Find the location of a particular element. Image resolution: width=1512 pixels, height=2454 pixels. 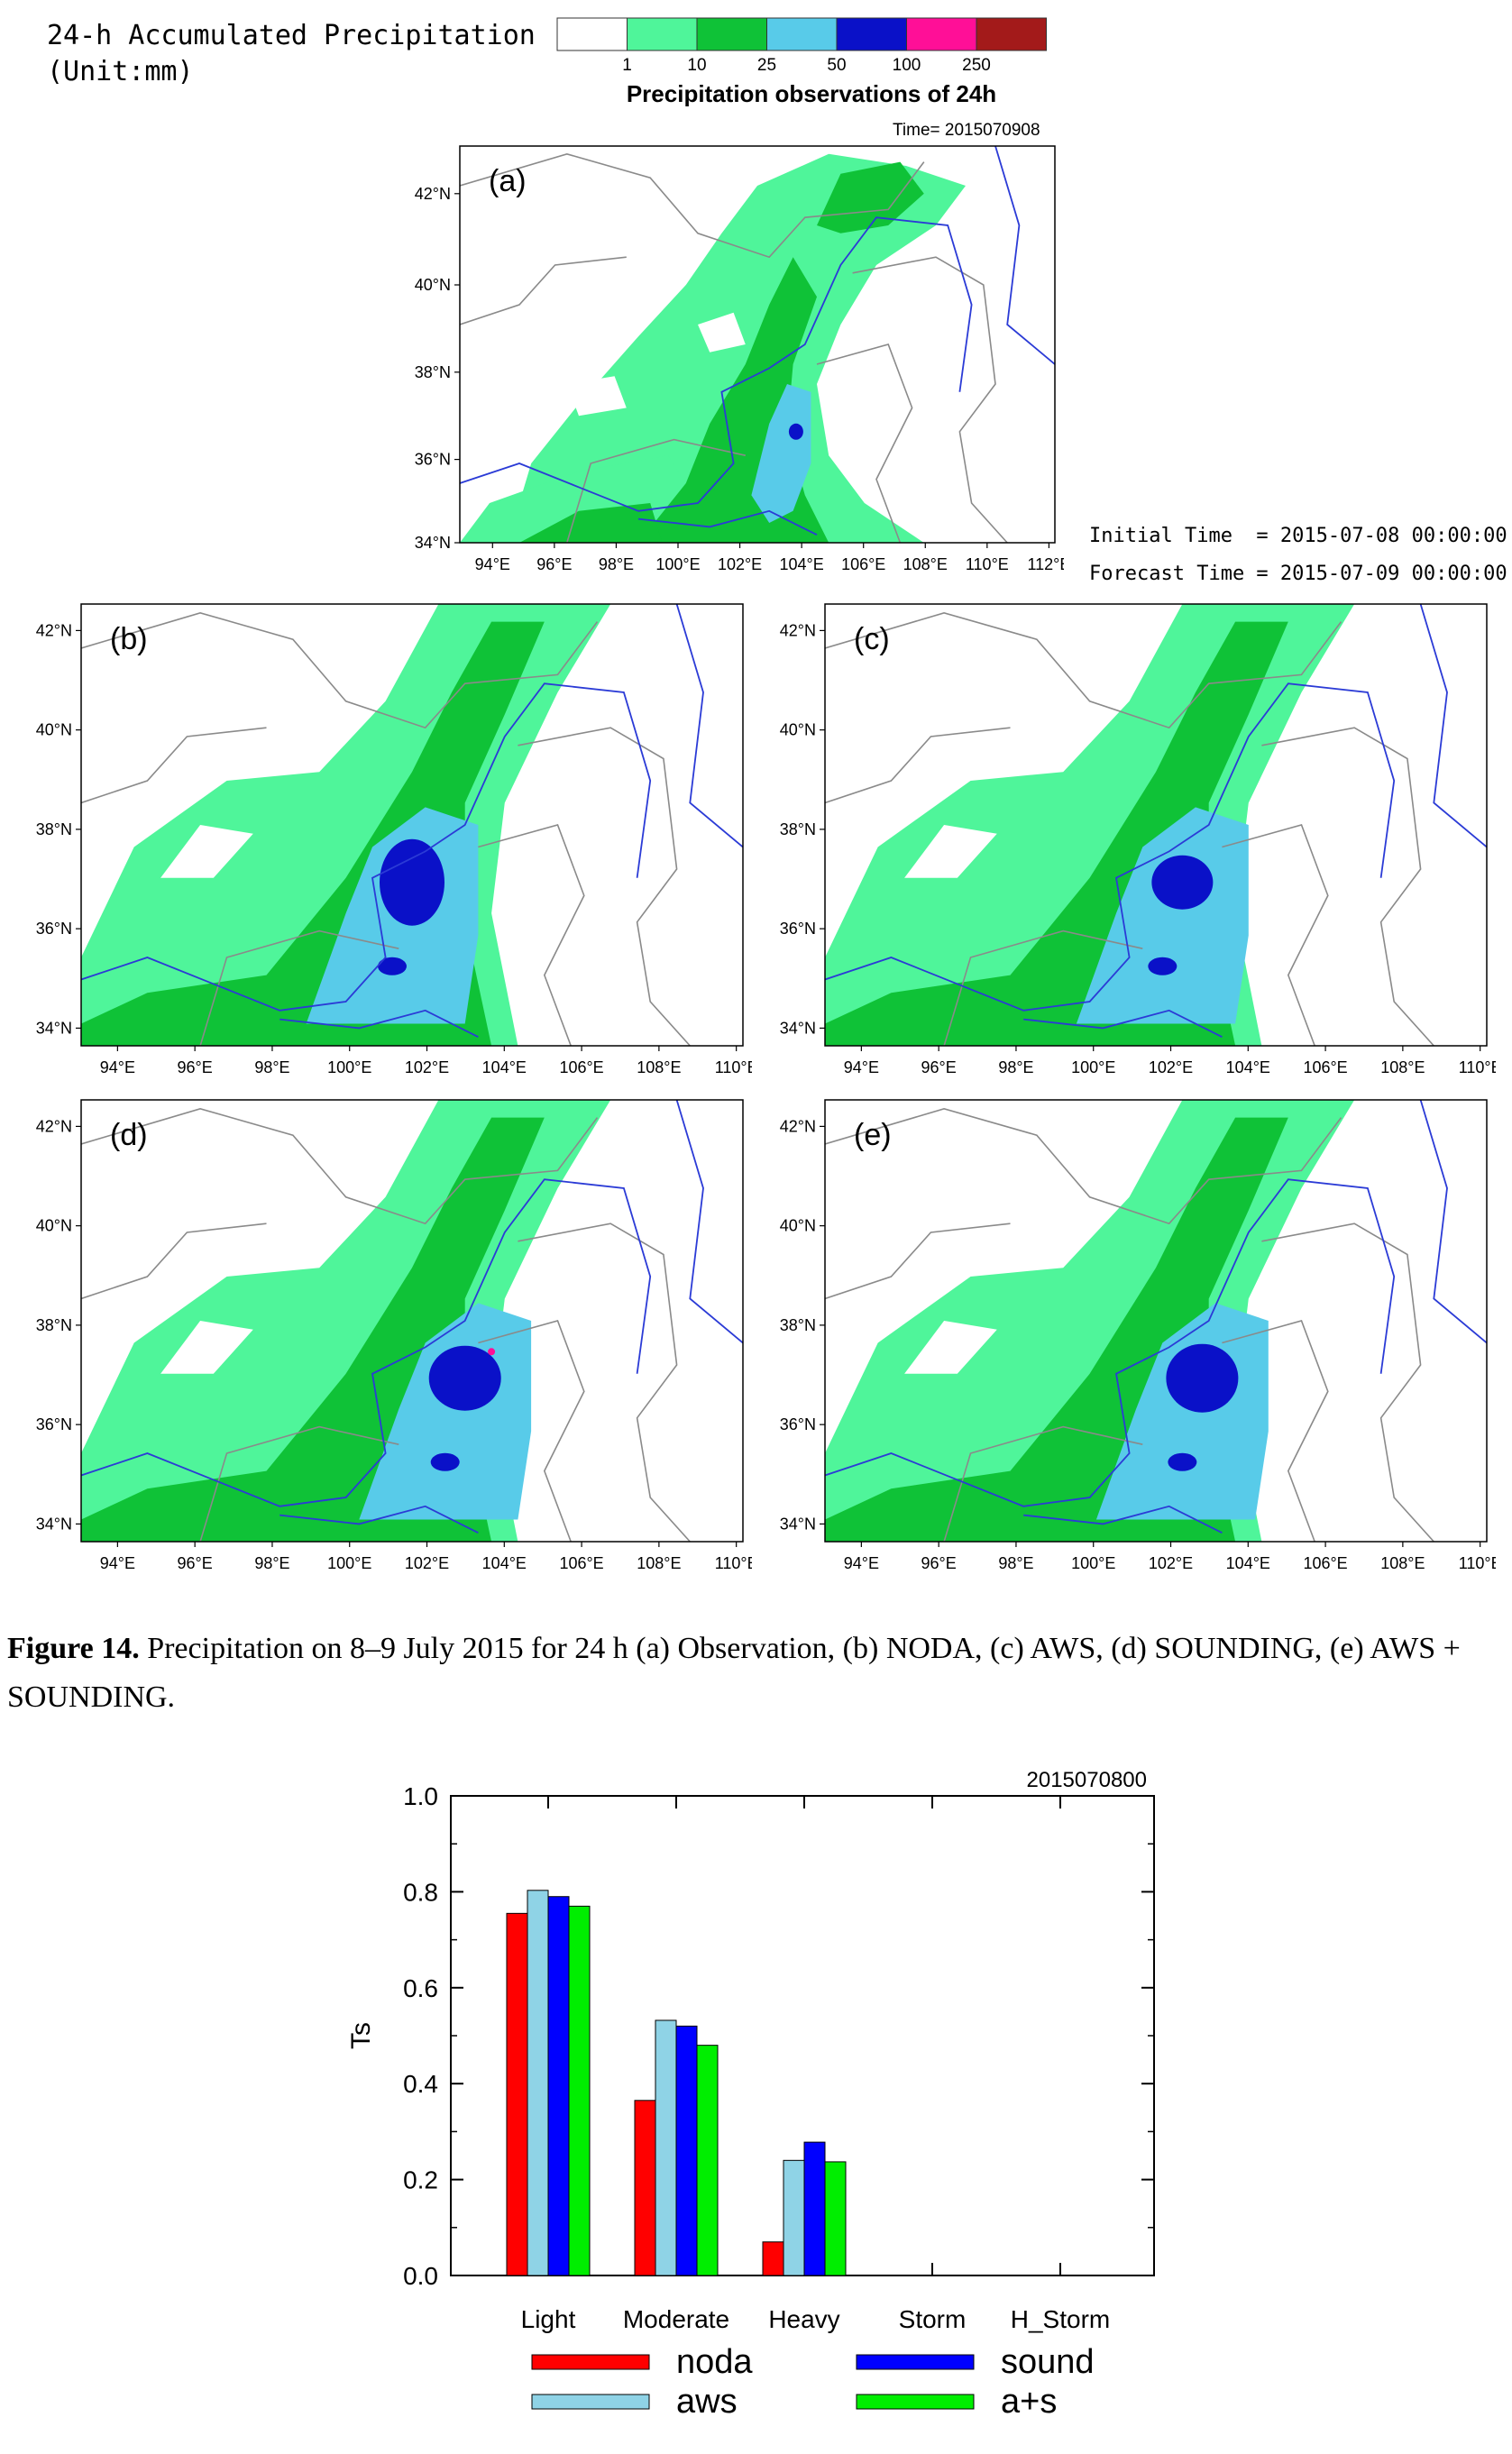

panel-letter: (b) is located at coordinates (129, 639).